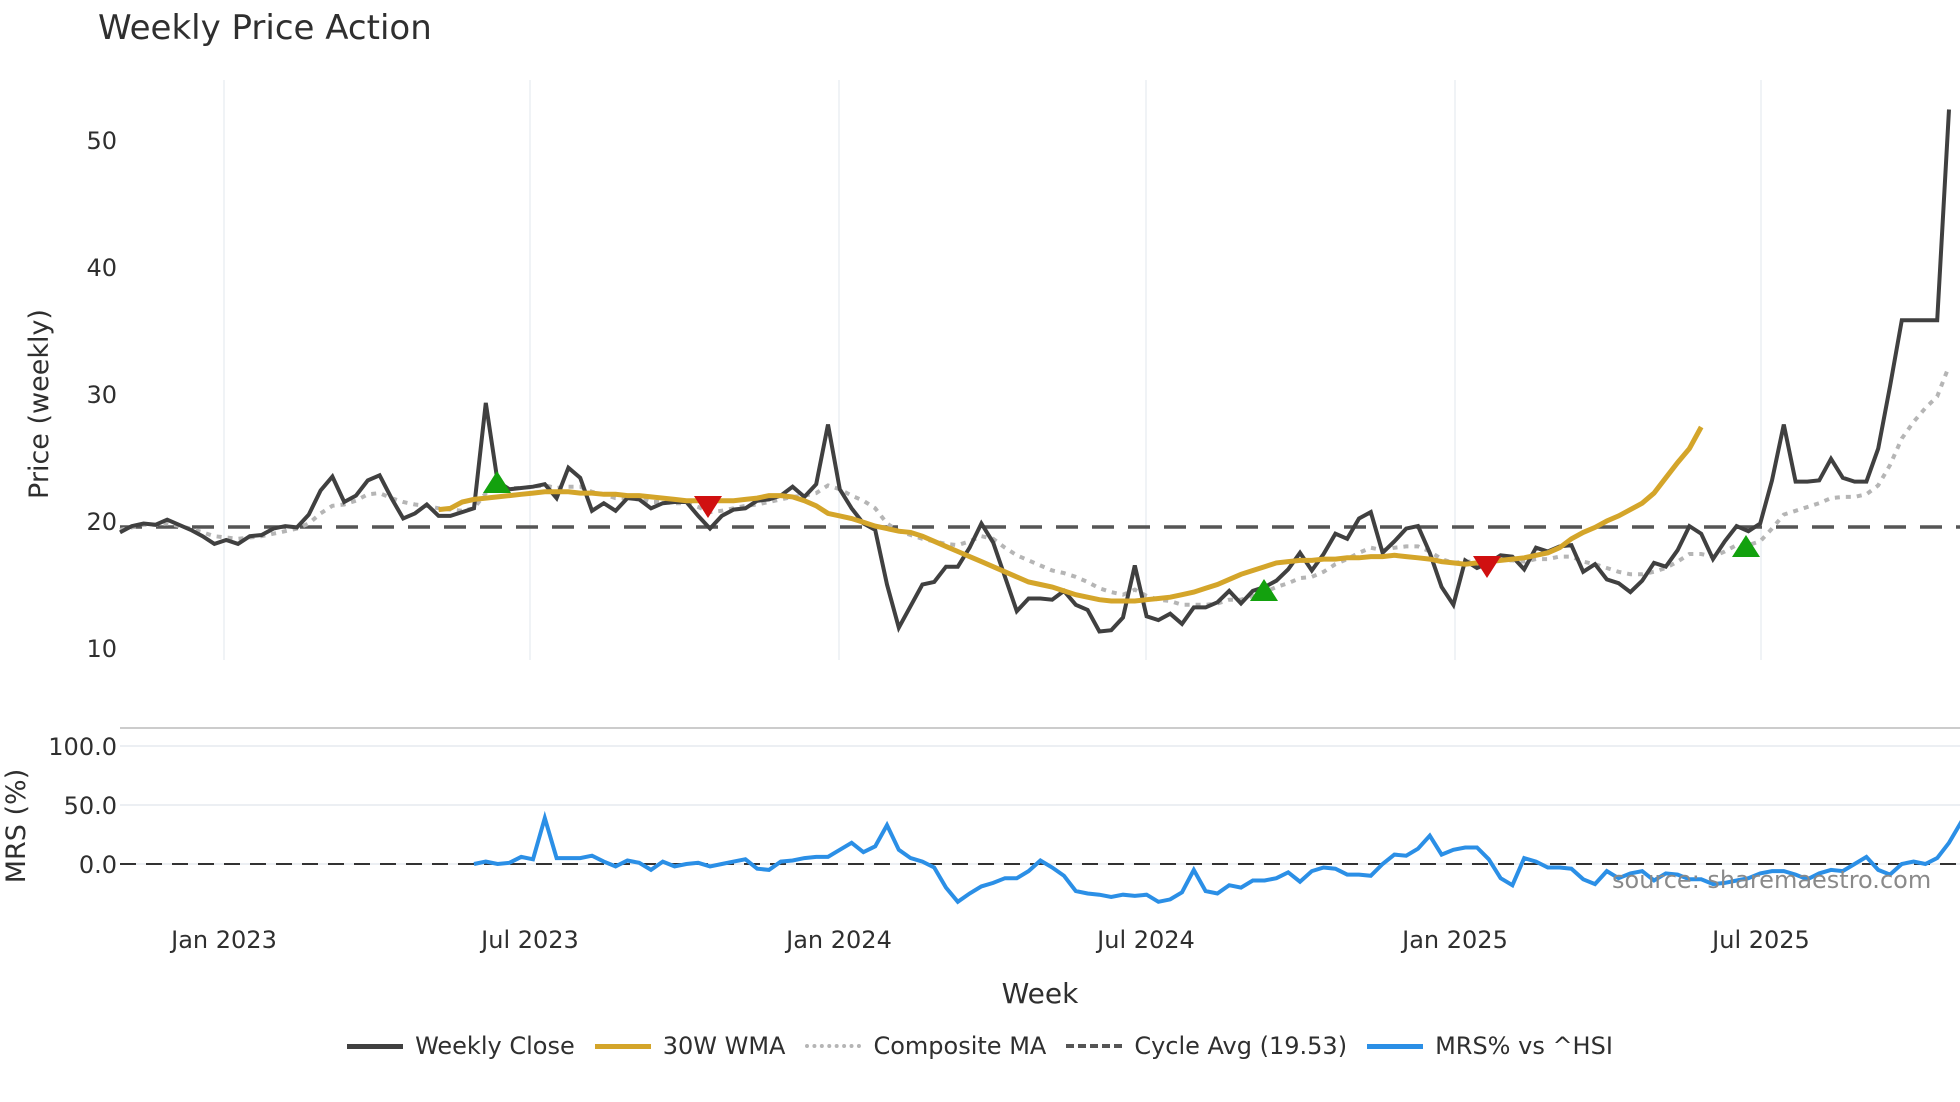 The height and width of the screenshot is (1102, 1960). What do you see at coordinates (39, 404) in the screenshot?
I see `price-y-axis-label: Price (weekly)` at bounding box center [39, 404].